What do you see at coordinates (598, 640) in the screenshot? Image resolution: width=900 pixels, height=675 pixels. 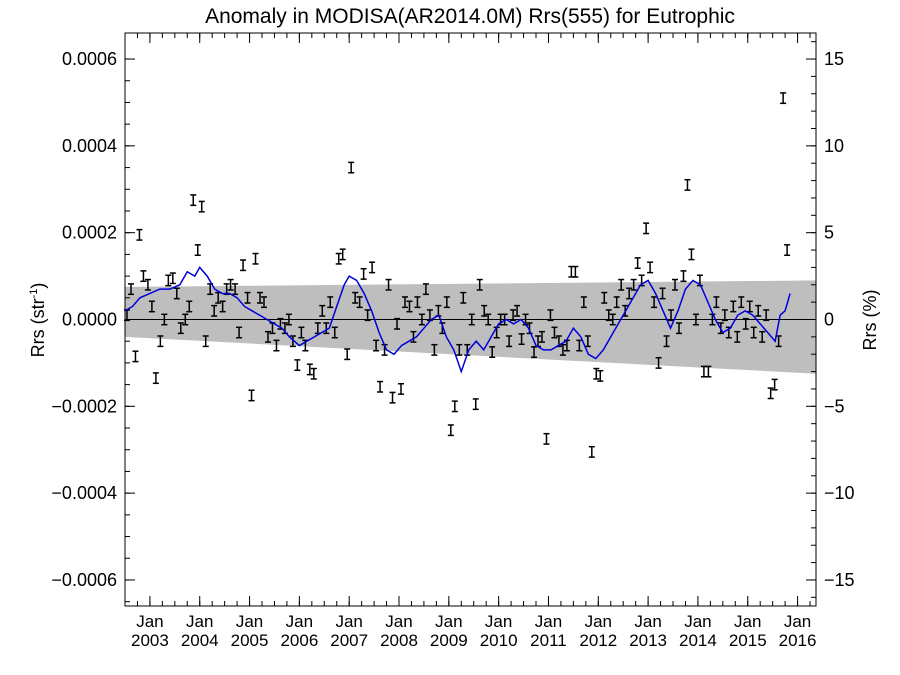 I see `x-tick-year-label: 2012` at bounding box center [598, 640].